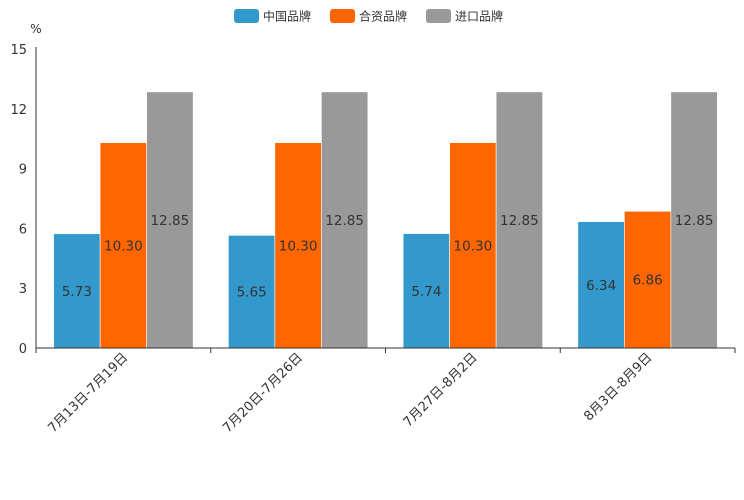 Image resolution: width=744 pixels, height=500 pixels. Describe the element at coordinates (263, 393) in the screenshot. I see `x-tick-label: 7月20日-7月26日` at that location.